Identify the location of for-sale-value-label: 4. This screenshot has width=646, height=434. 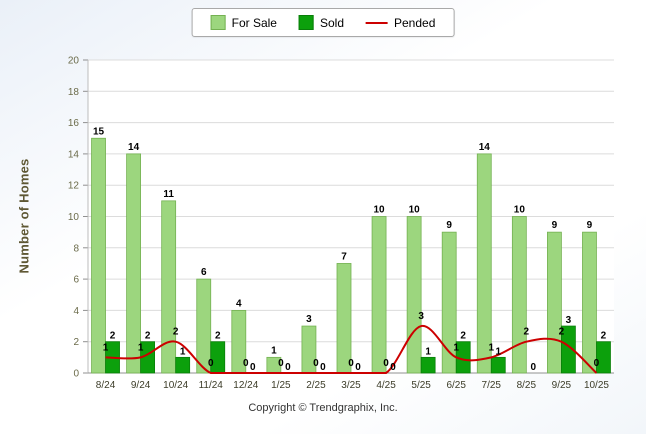
(239, 303).